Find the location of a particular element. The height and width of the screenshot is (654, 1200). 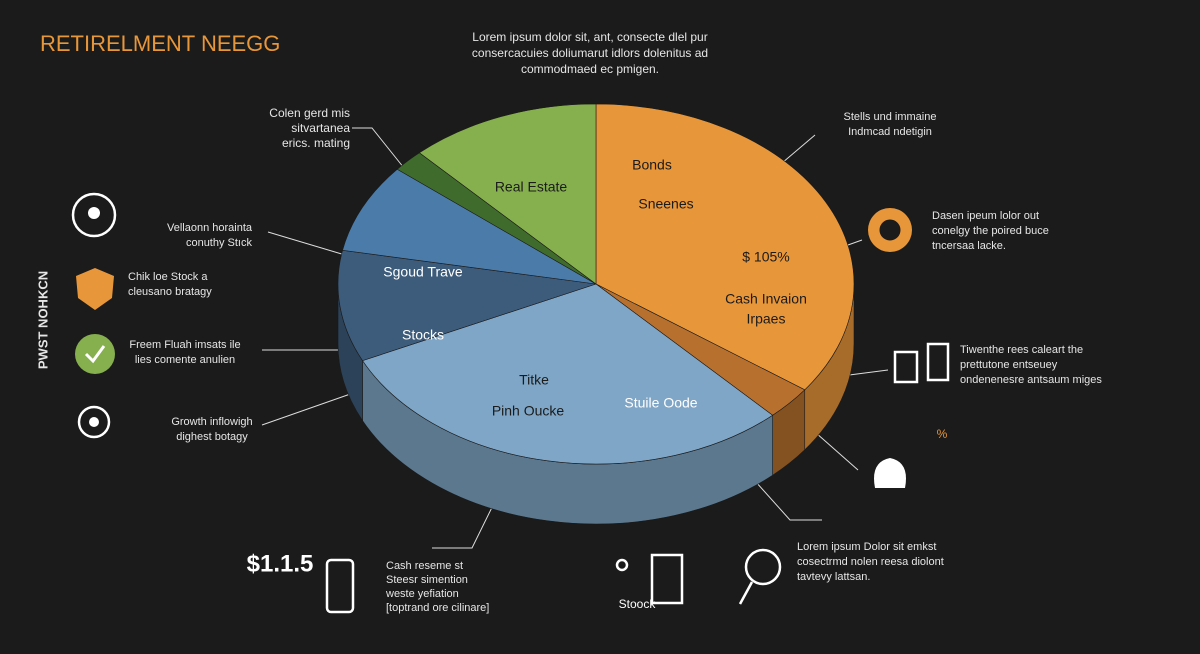

annotation: conelgy the poired buce is located at coordinates (990, 231).